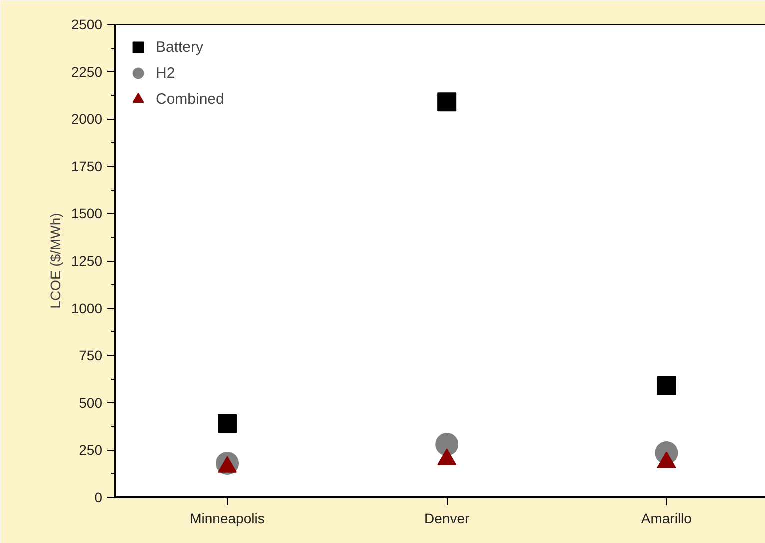 The image size is (765, 543). Describe the element at coordinates (91, 450) in the screenshot. I see `y-tick-label: 250` at that location.